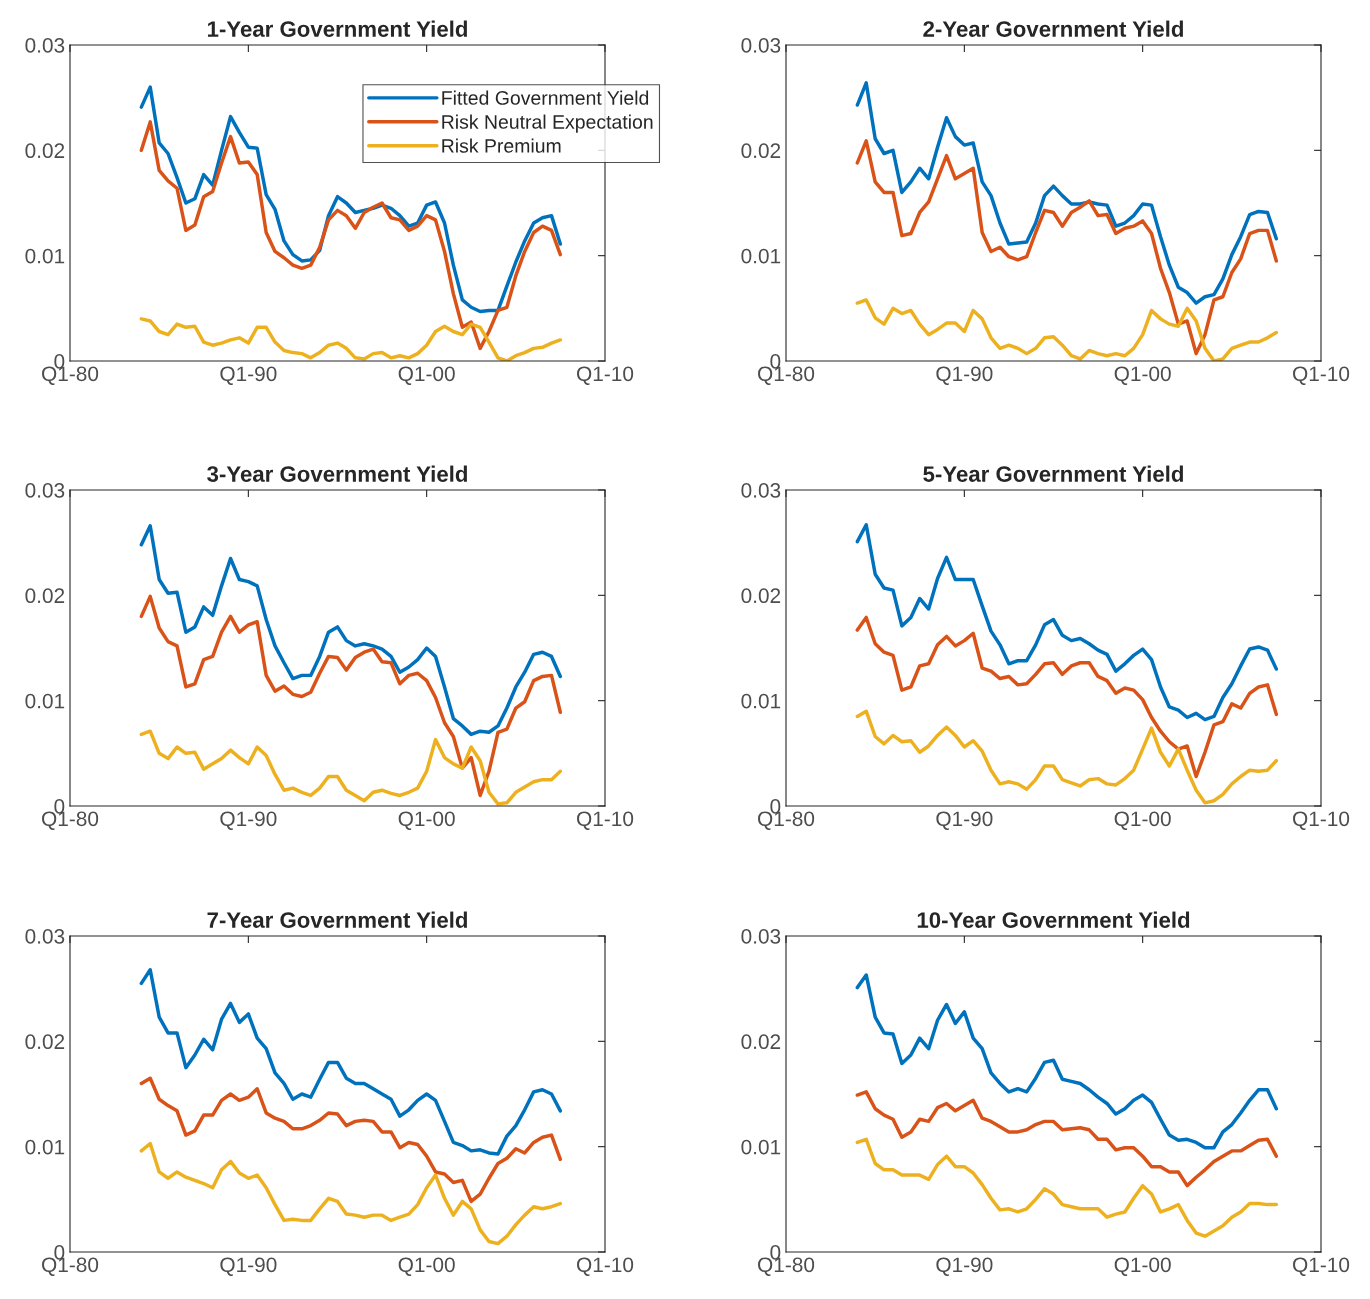 The height and width of the screenshot is (1299, 1370). Describe the element at coordinates (545, 97) in the screenshot. I see `legend-label: Fitted Government Yield` at that location.